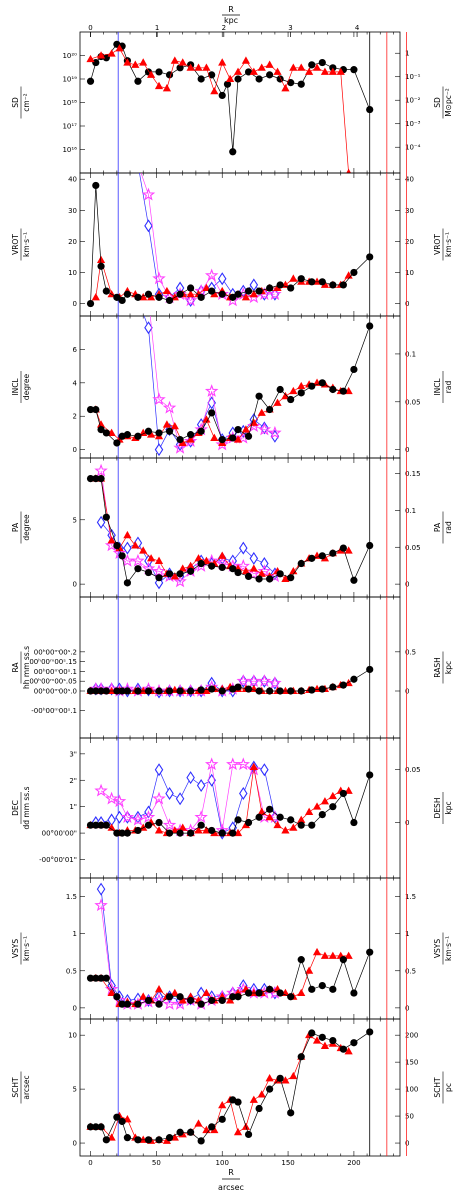 This screenshot has height=1199, width=463. I want to click on series-circle, so click(230, 1086).